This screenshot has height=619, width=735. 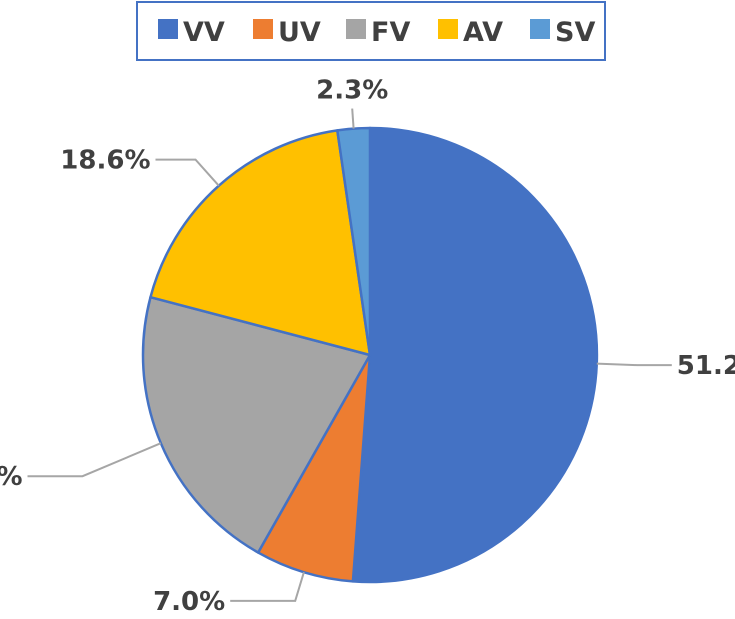 I want to click on data-label-vv: 51.2%, so click(x=706, y=366).